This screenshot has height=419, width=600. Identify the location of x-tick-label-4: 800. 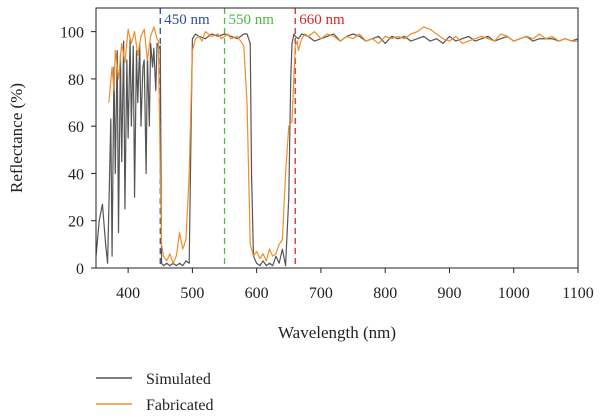
(385, 293).